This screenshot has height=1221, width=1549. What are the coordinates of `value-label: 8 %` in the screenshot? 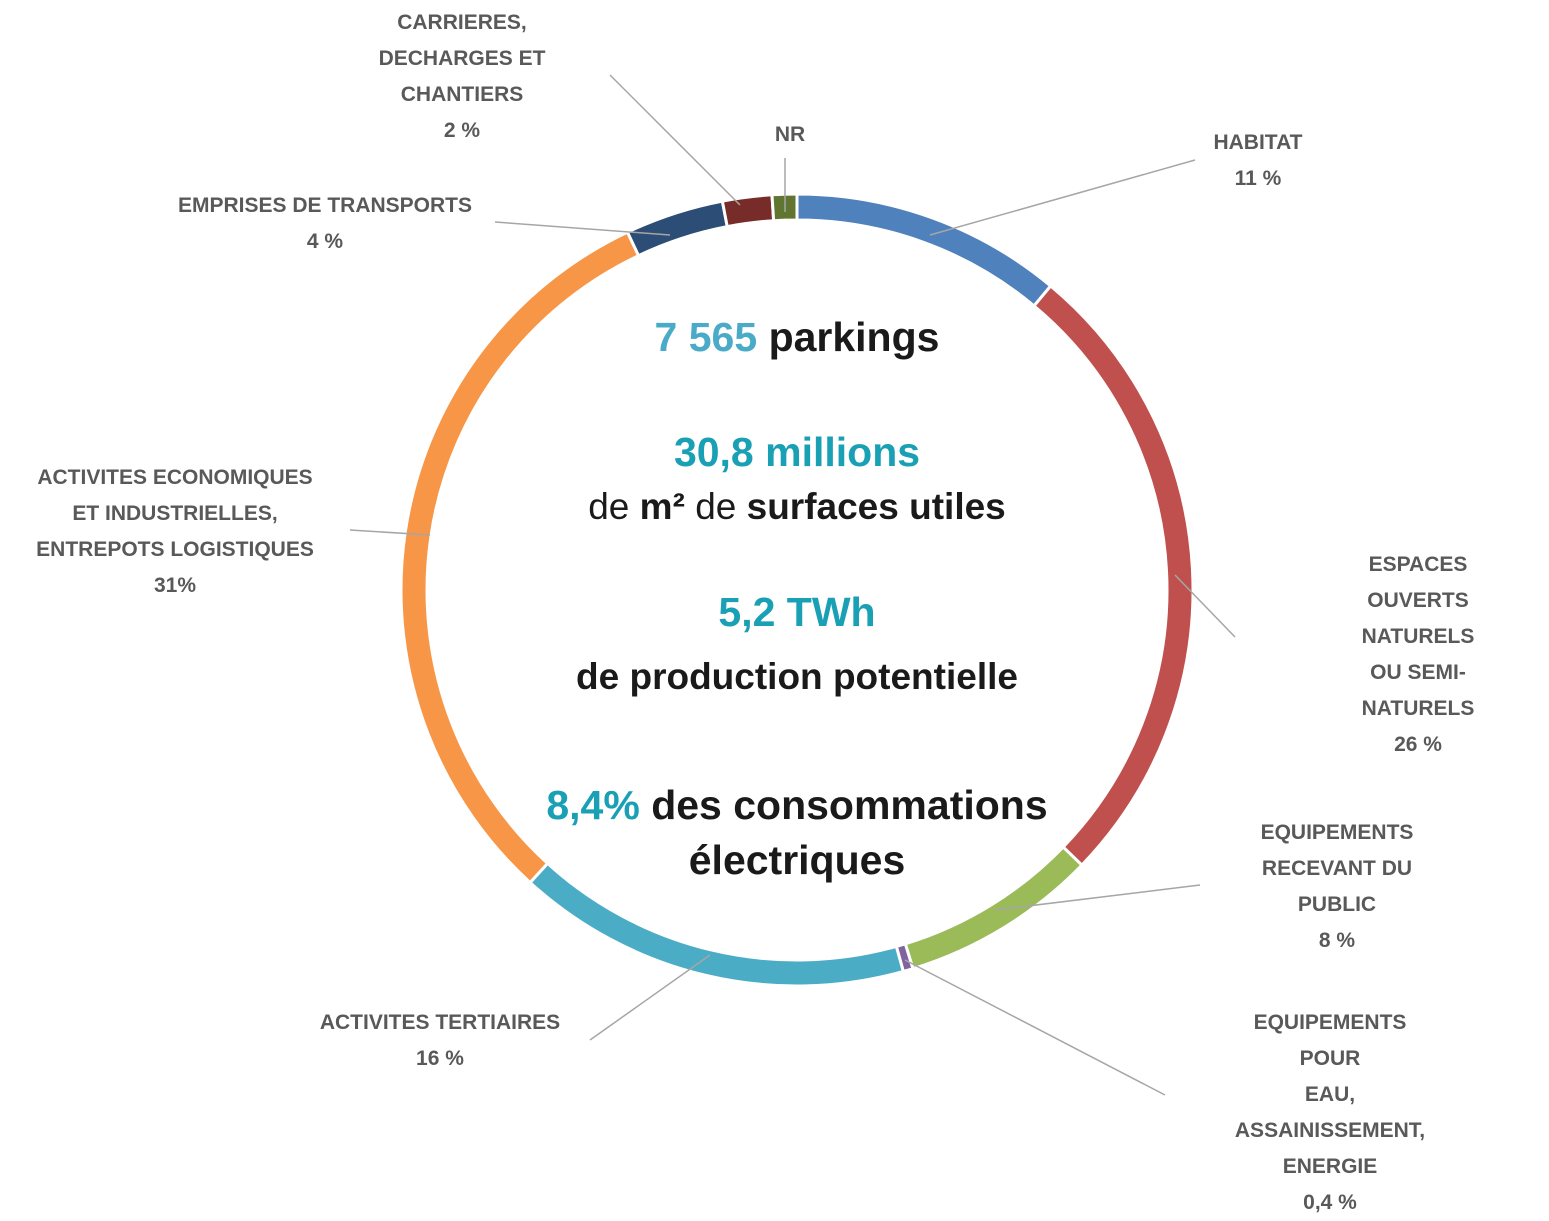 It's located at (1337, 940).